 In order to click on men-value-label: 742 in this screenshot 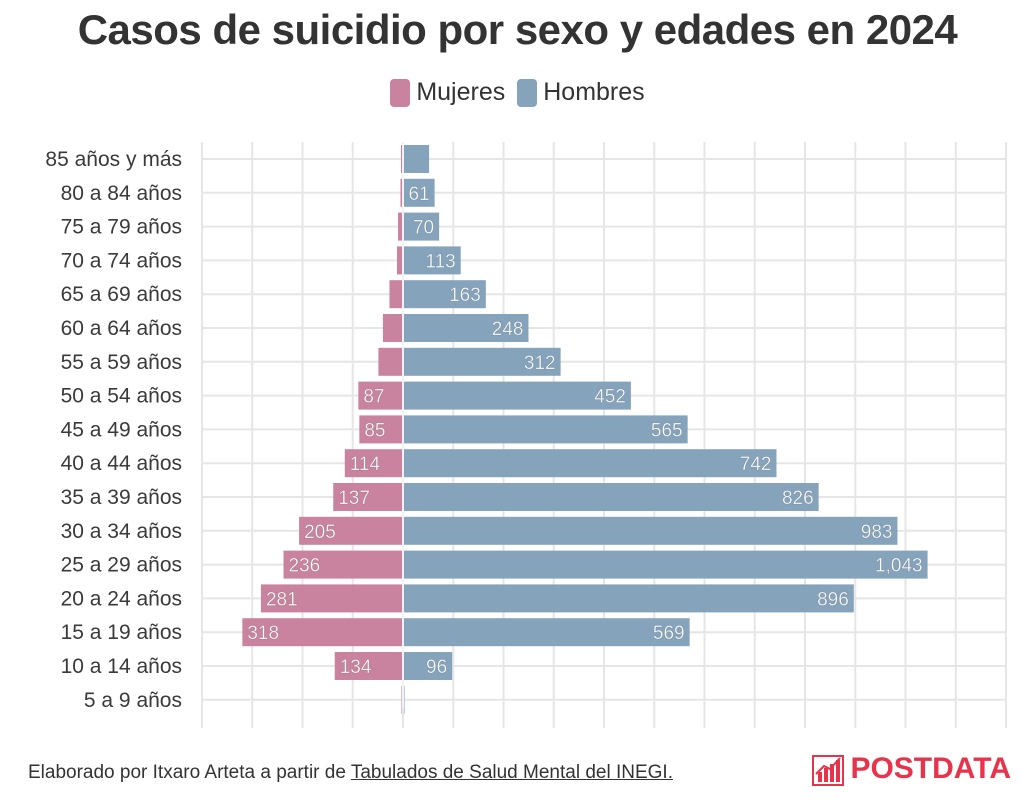, I will do `click(756, 464)`.